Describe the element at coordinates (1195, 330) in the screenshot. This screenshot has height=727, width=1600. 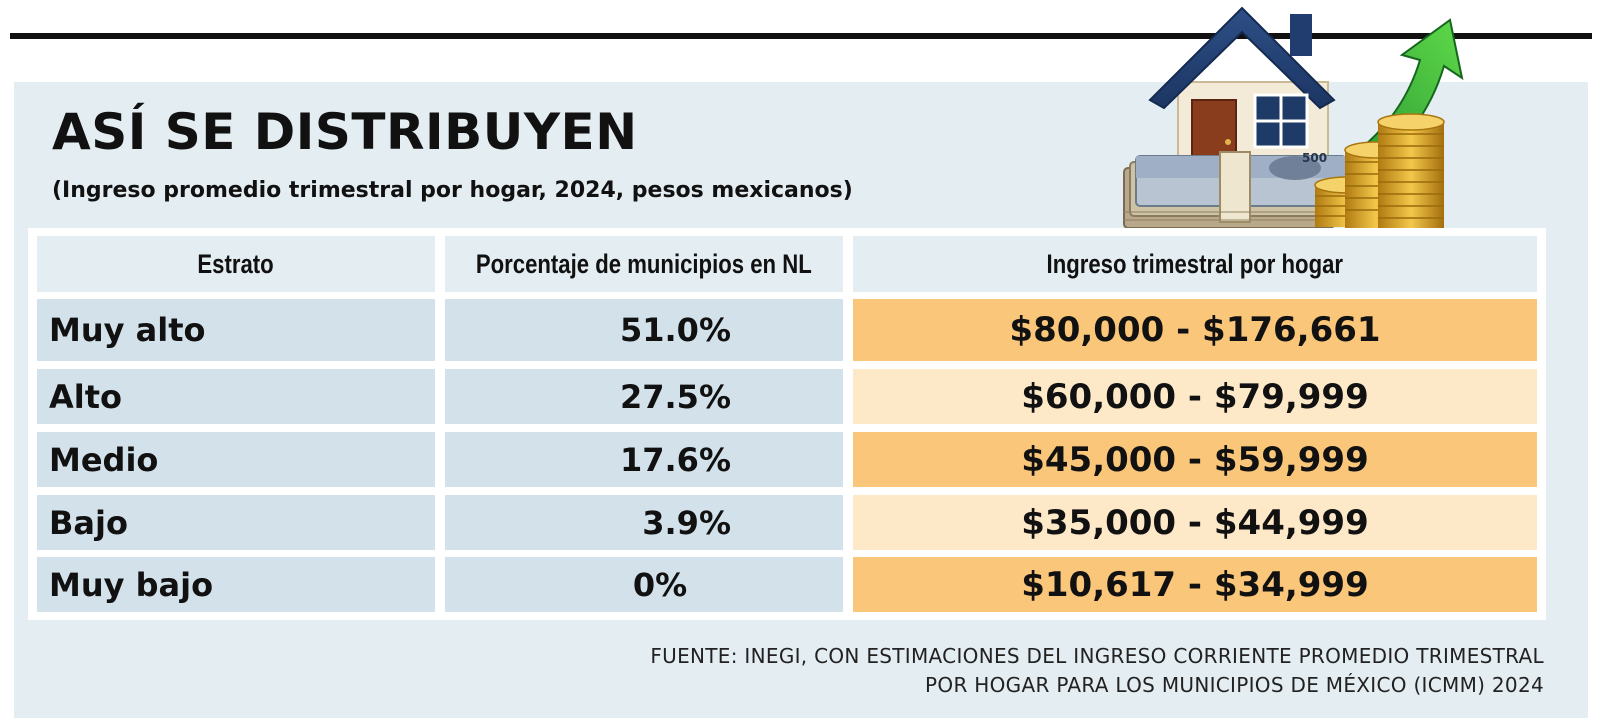
I see `table-row-ingreso: $80,000 - $176,661` at that location.